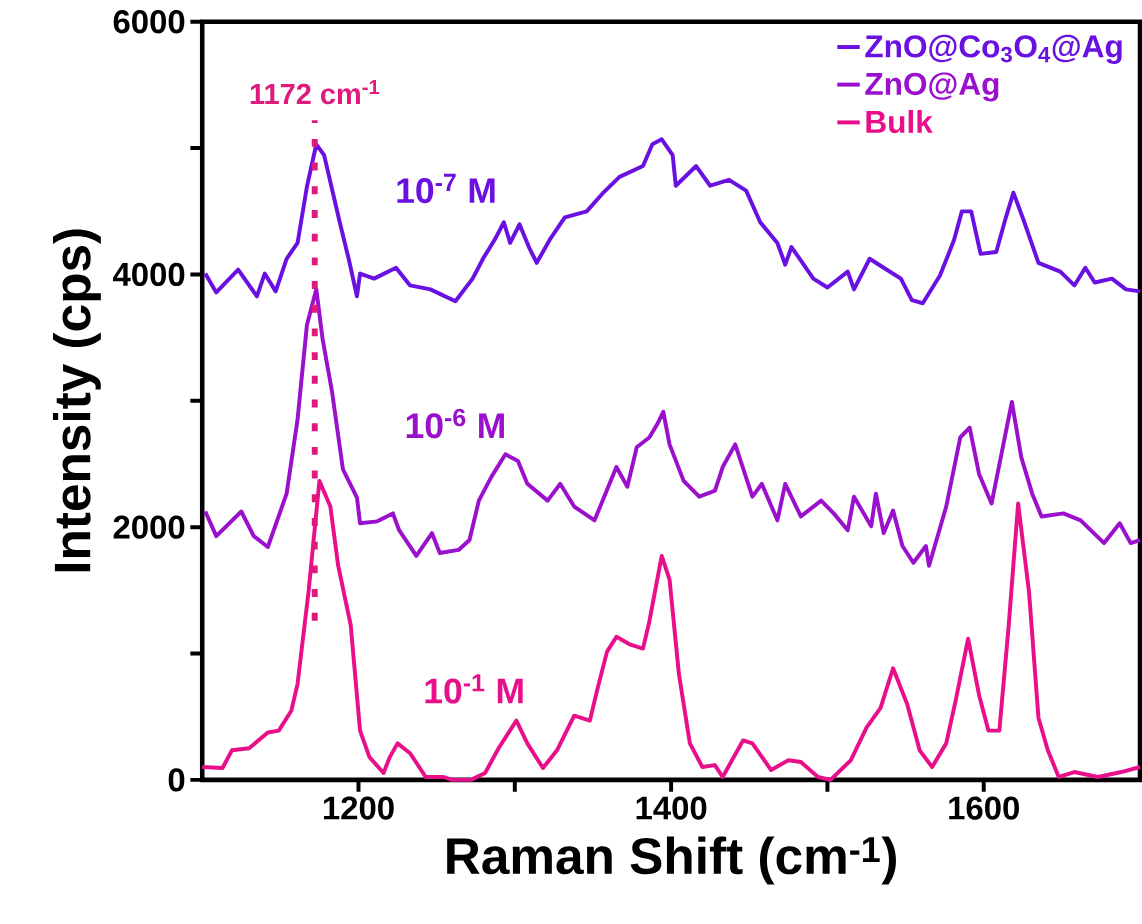 This screenshot has width=1142, height=924. Describe the element at coordinates (455, 423) in the screenshot. I see `annotation: 10$^{-6}$ M` at that location.